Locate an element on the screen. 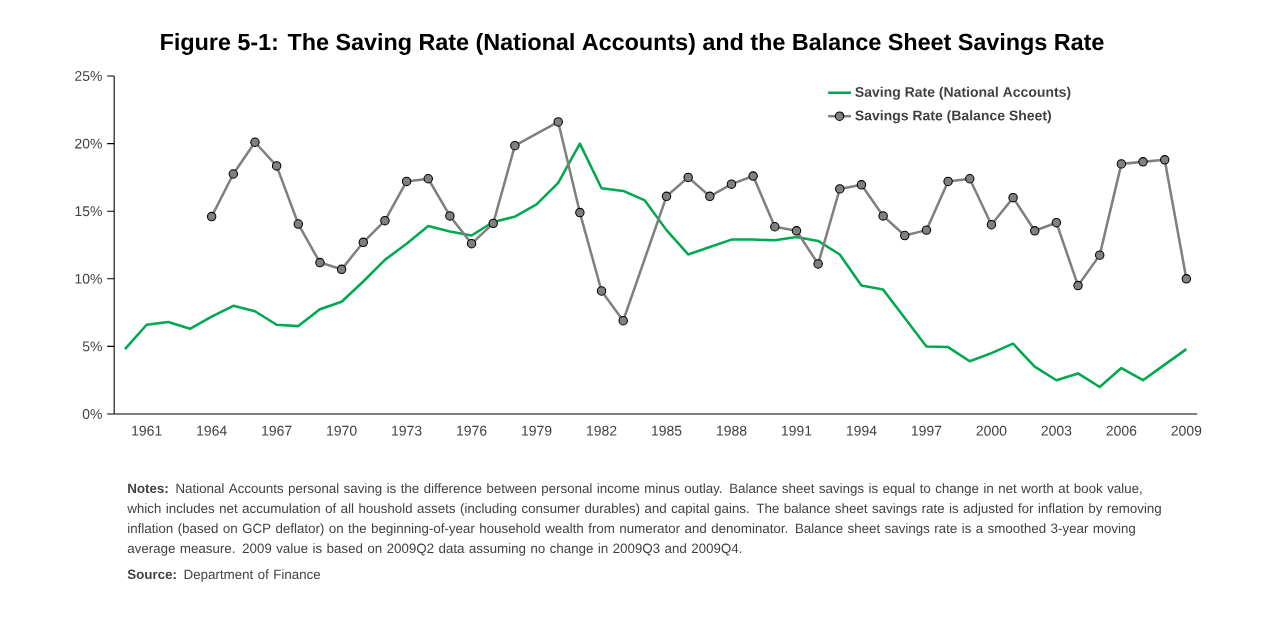 This screenshot has height=625, width=1270. y-tick-label: 10% is located at coordinates (88, 278).